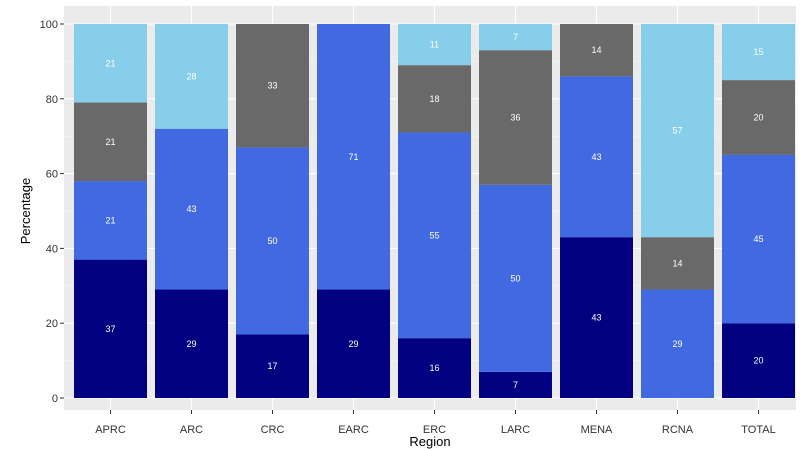 Image resolution: width=802 pixels, height=449 pixels. What do you see at coordinates (49, 25) in the screenshot?
I see `y-tick-label: 100` at bounding box center [49, 25].